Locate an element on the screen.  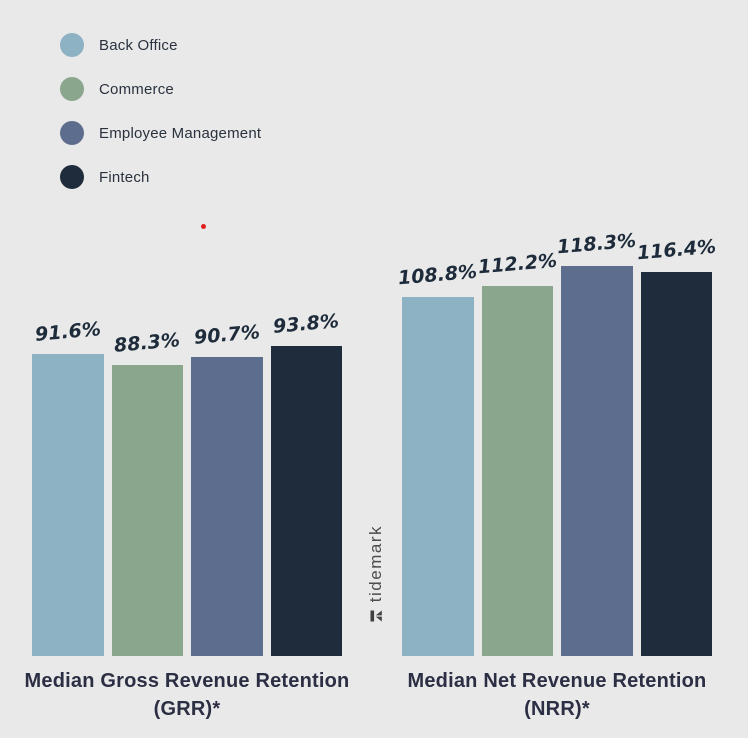
bar-col-nrr-3: 116.4% is located at coordinates (676, 446).